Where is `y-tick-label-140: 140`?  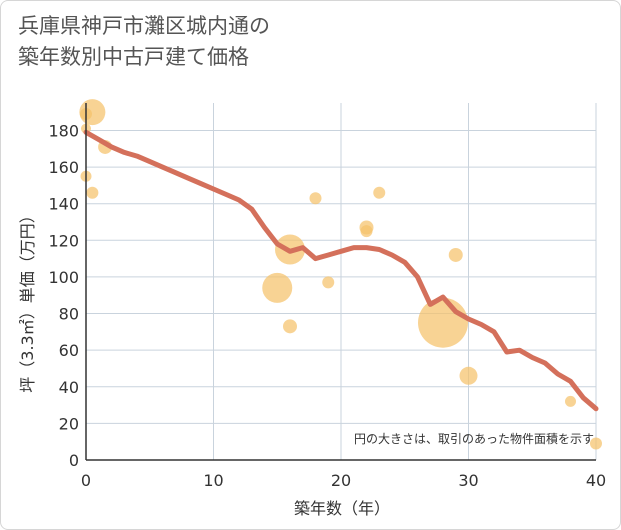
y-tick-label-140: 140 is located at coordinates (63, 204).